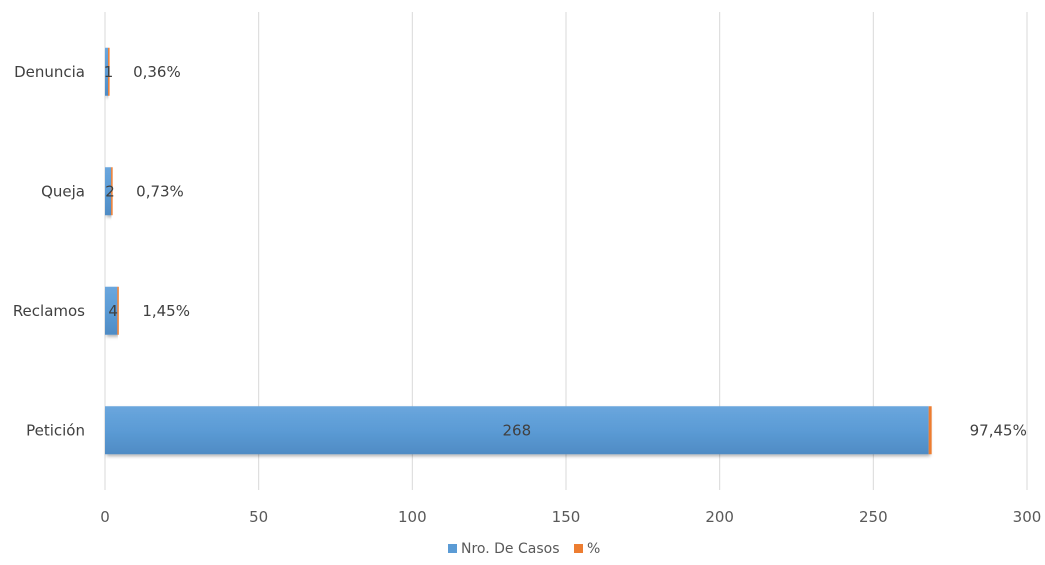  Describe the element at coordinates (566, 517) in the screenshot. I see `x-tick-label: 150` at that location.